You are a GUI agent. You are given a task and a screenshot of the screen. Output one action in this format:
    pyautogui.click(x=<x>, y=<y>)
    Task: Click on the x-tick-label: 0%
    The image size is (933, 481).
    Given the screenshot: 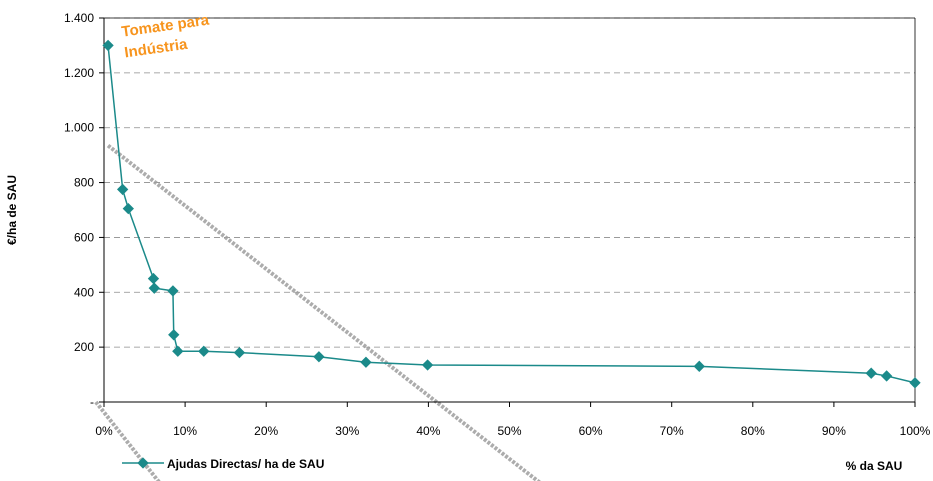 What is the action you would take?
    pyautogui.click(x=104, y=431)
    